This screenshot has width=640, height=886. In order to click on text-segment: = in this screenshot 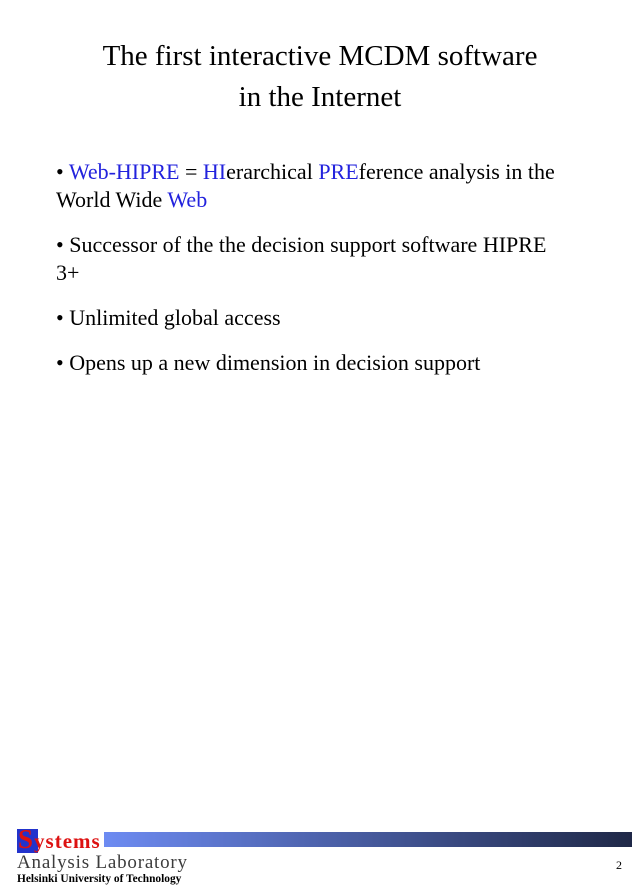, I will do `click(191, 171)`.